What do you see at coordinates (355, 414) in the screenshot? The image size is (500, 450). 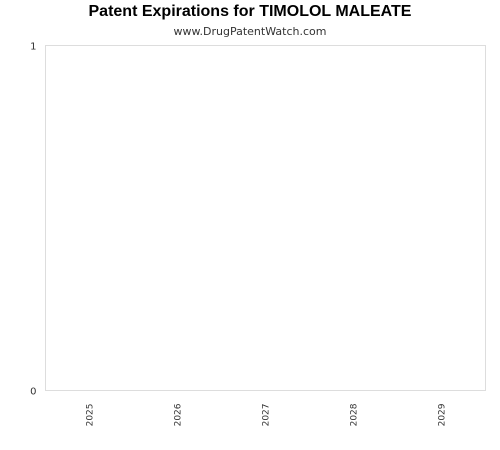 I see `x-tick-label: 2028` at bounding box center [355, 414].